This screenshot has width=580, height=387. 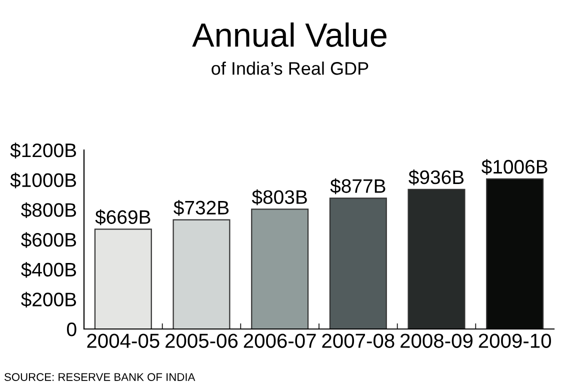 What do you see at coordinates (289, 34) in the screenshot?
I see `chart-title: Annual Value` at bounding box center [289, 34].